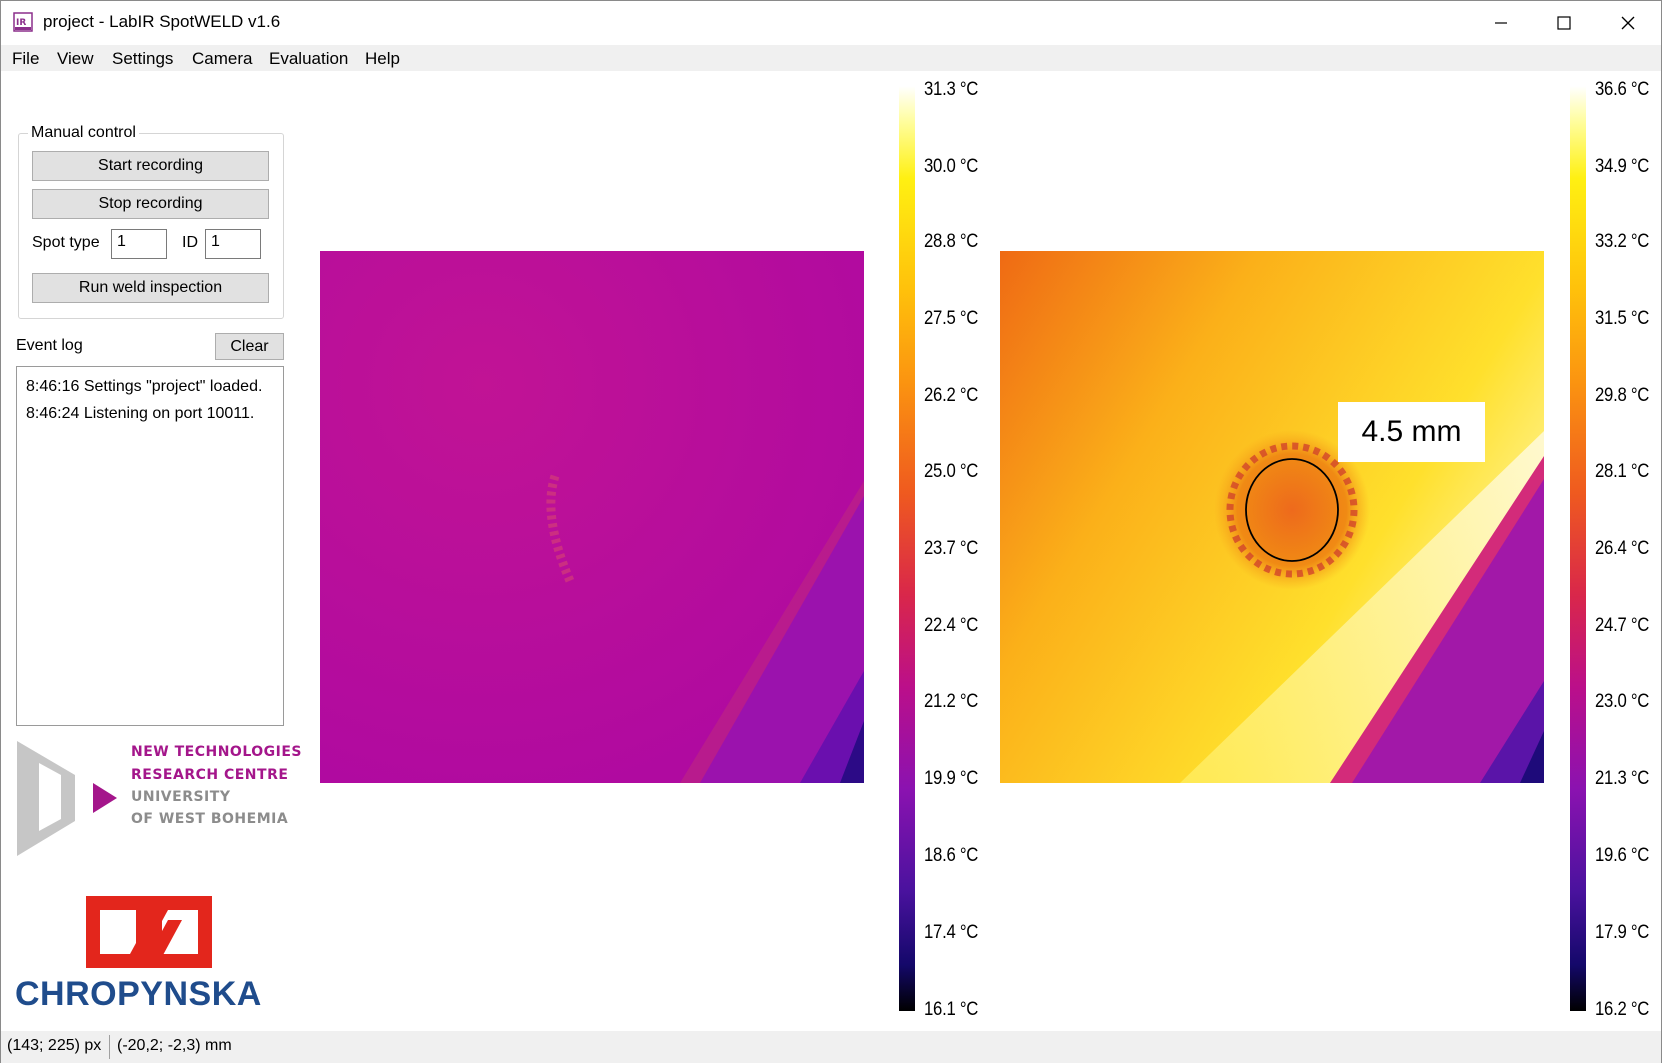 The image size is (1662, 1063). Describe the element at coordinates (1622, 548) in the screenshot. I see `scale-right-label: 26.4 °C` at that location.